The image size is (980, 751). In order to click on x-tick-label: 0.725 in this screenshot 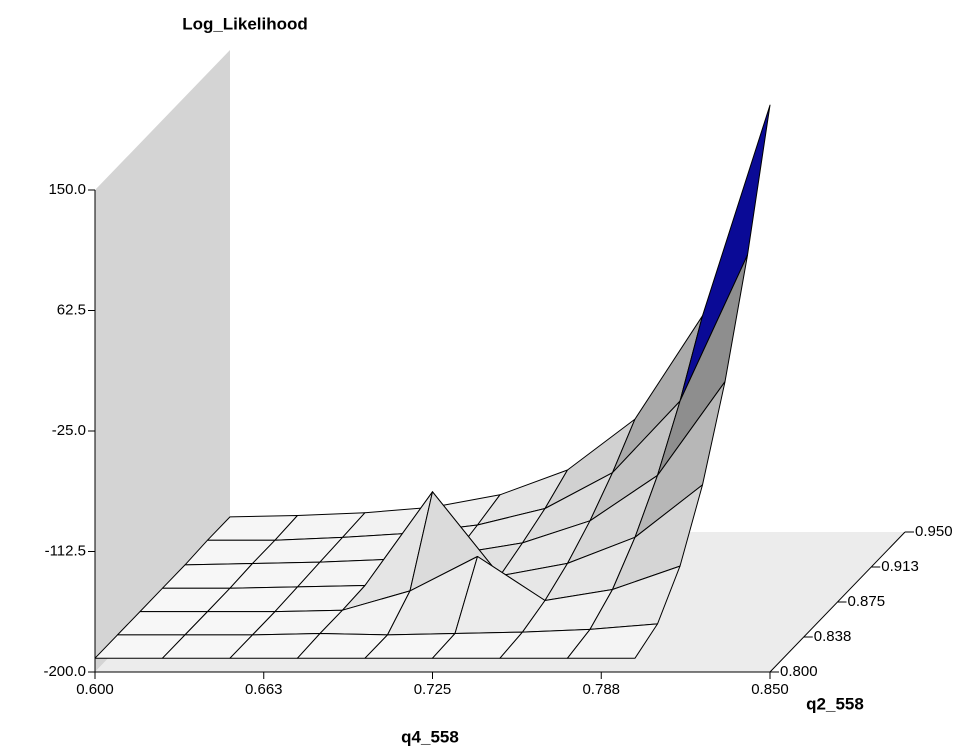, I will do `click(433, 689)`.